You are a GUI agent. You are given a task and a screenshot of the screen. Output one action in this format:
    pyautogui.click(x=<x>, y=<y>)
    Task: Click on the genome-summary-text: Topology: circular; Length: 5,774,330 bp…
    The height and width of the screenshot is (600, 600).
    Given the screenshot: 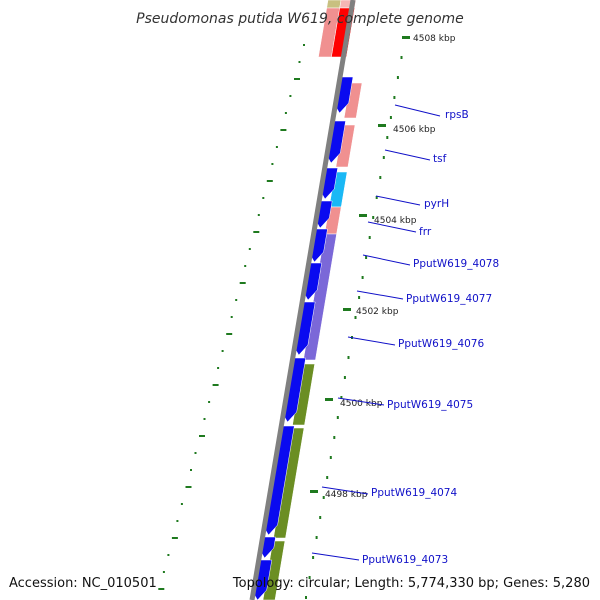 What is the action you would take?
    pyautogui.click(x=411, y=583)
    